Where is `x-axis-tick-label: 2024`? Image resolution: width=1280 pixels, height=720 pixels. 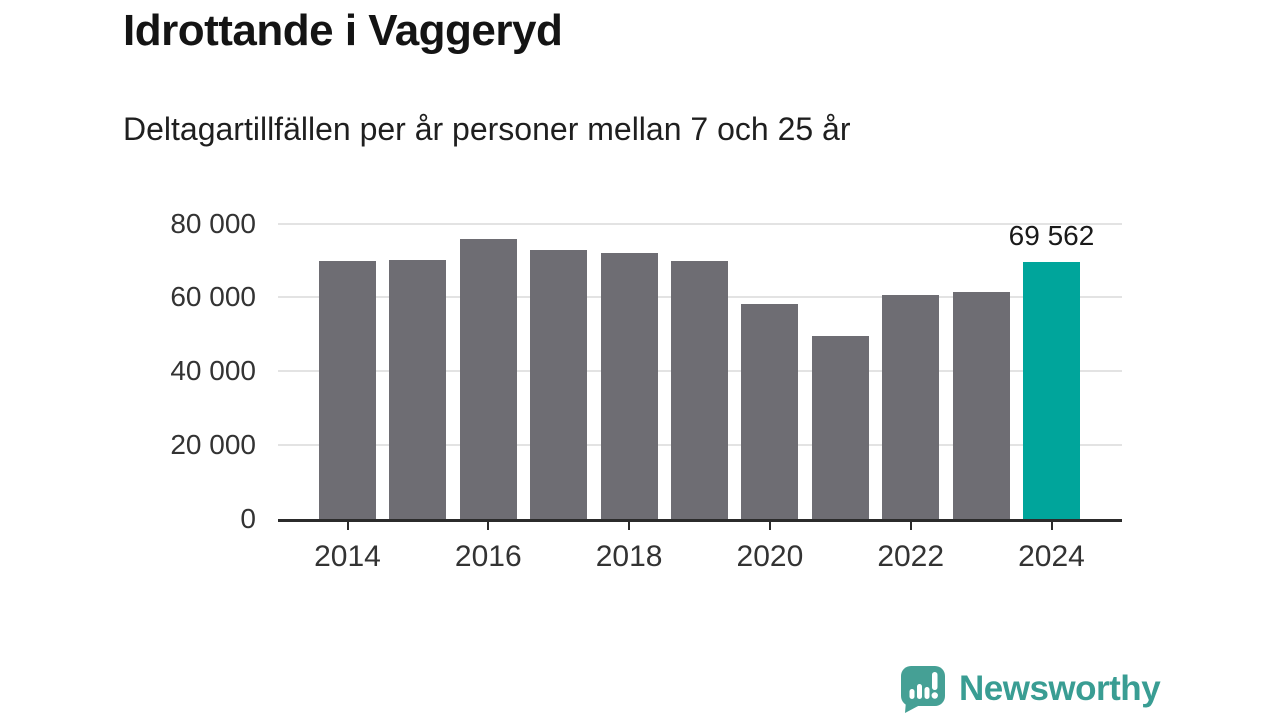
x-axis-tick-label: 2024 is located at coordinates (1051, 556).